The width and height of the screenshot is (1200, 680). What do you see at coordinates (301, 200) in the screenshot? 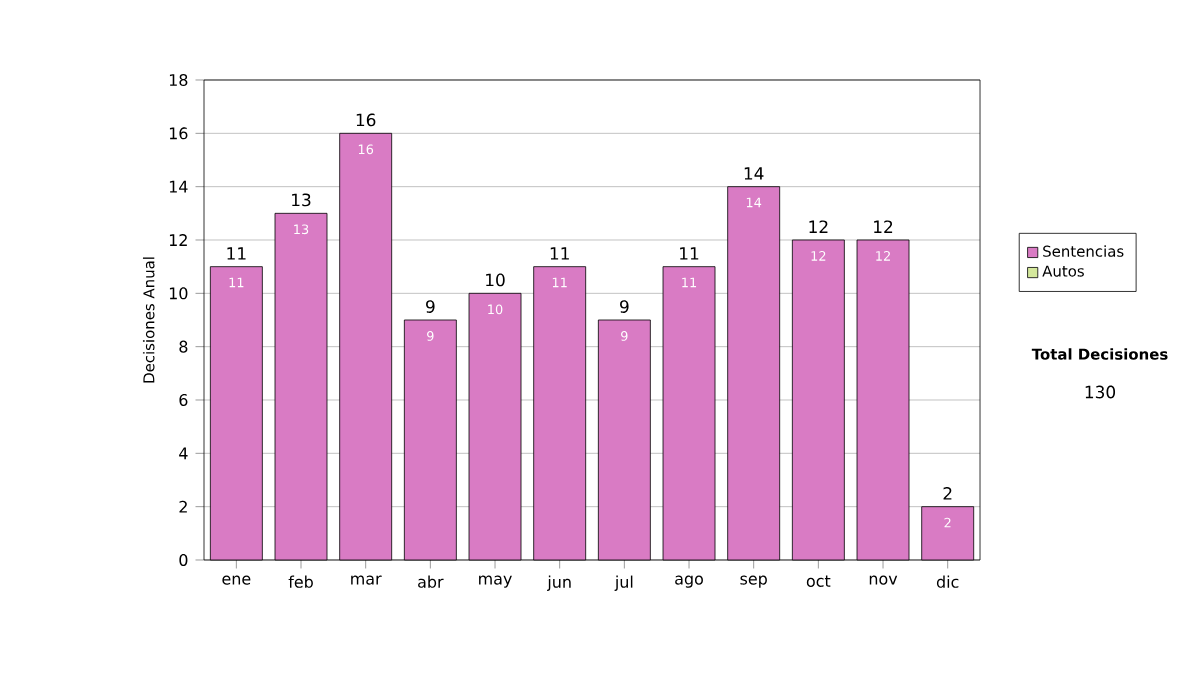
I see `total-label: 13` at bounding box center [301, 200].